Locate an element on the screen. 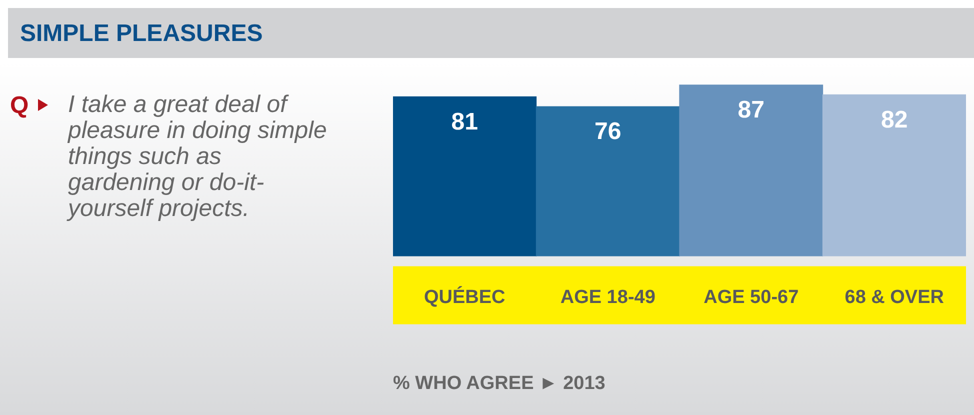  data-label: 76 is located at coordinates (608, 132).